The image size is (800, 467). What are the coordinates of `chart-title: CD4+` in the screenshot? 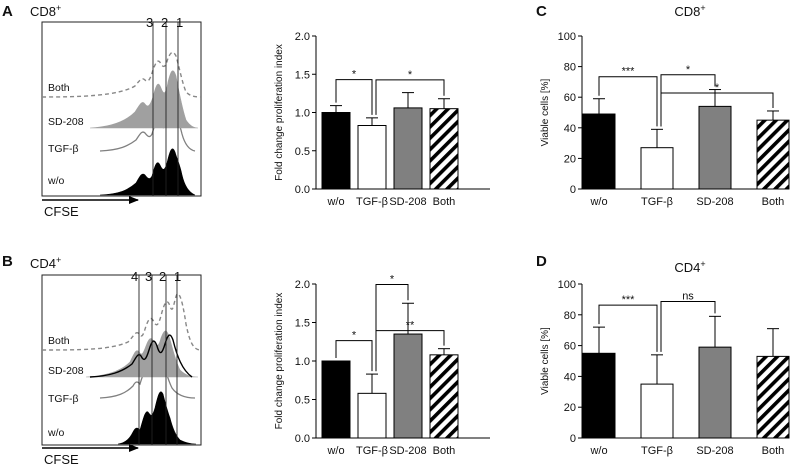 It's located at (689, 267).